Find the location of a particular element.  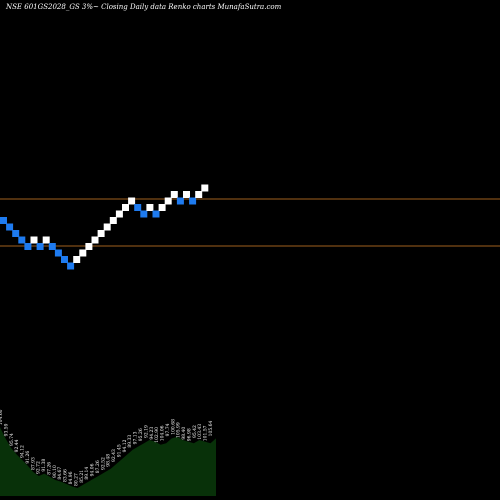

volume-label: 105.99 is located at coordinates (179, 430).